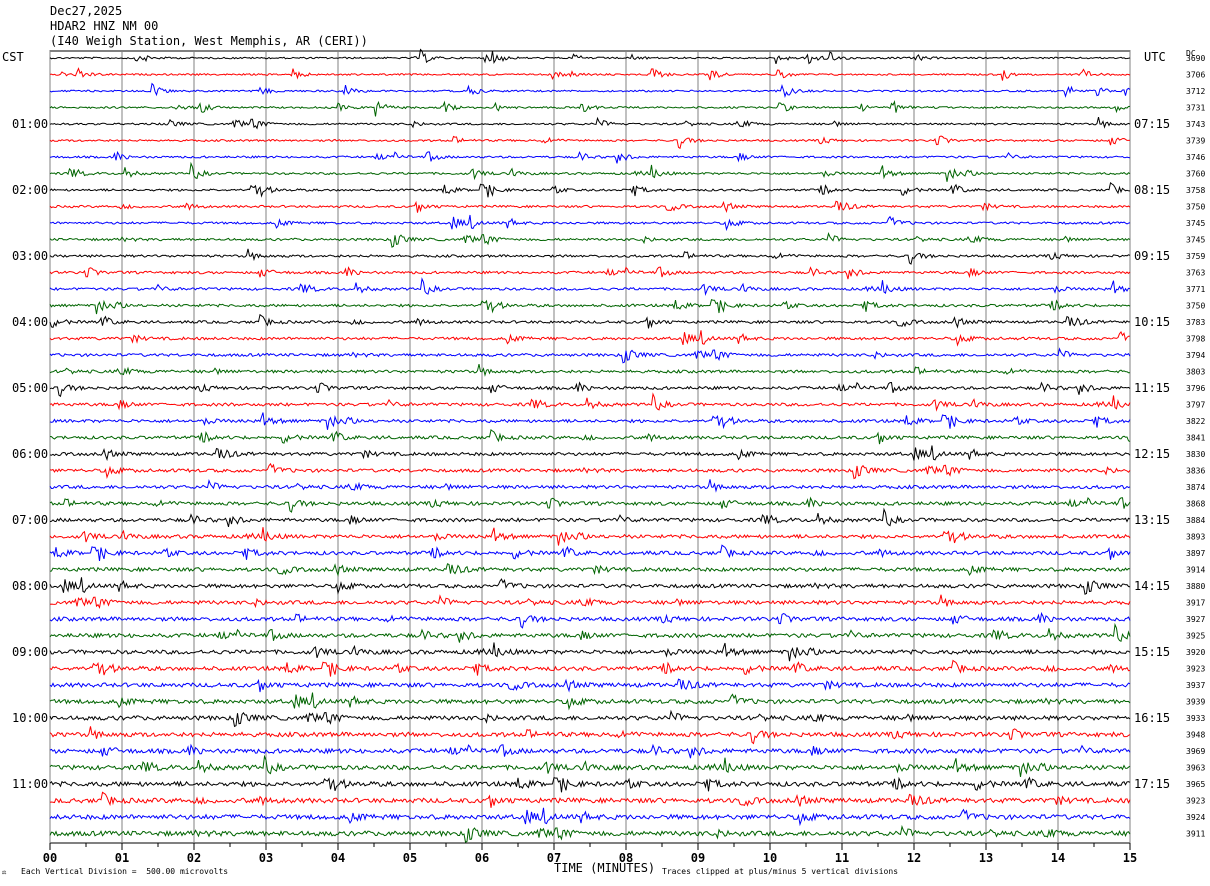 This screenshot has height=886, width=1210. Describe the element at coordinates (50, 858) in the screenshot. I see `x-tick-label: 00` at that location.